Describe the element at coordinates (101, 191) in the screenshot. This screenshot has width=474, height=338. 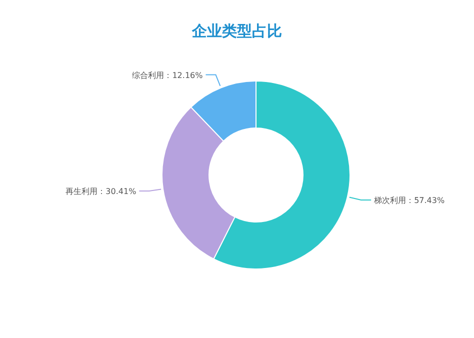
I see `slice-label: 再生利用：30.41%` at that location.